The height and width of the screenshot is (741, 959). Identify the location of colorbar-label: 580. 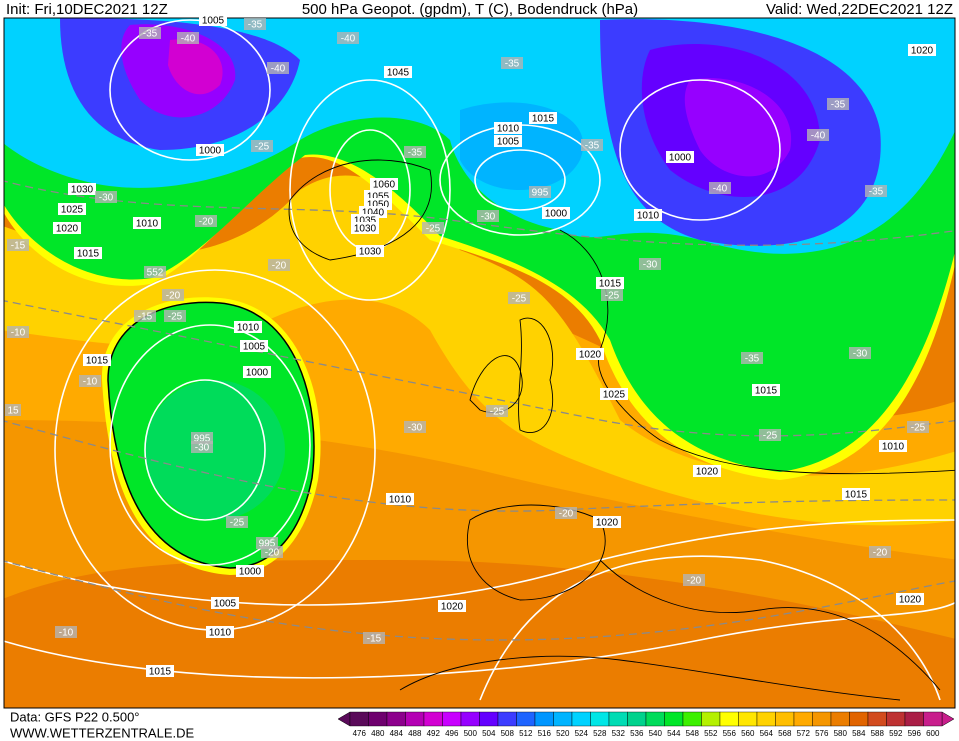
(841, 733).